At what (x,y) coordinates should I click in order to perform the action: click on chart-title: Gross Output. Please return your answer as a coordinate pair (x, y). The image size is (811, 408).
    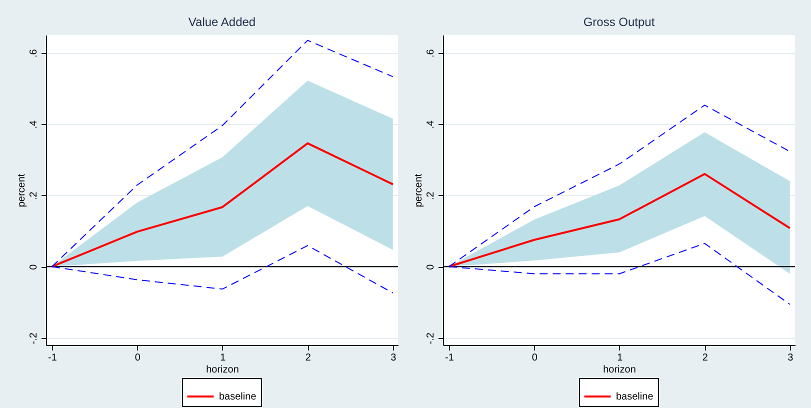
    Looking at the image, I should click on (619, 22).